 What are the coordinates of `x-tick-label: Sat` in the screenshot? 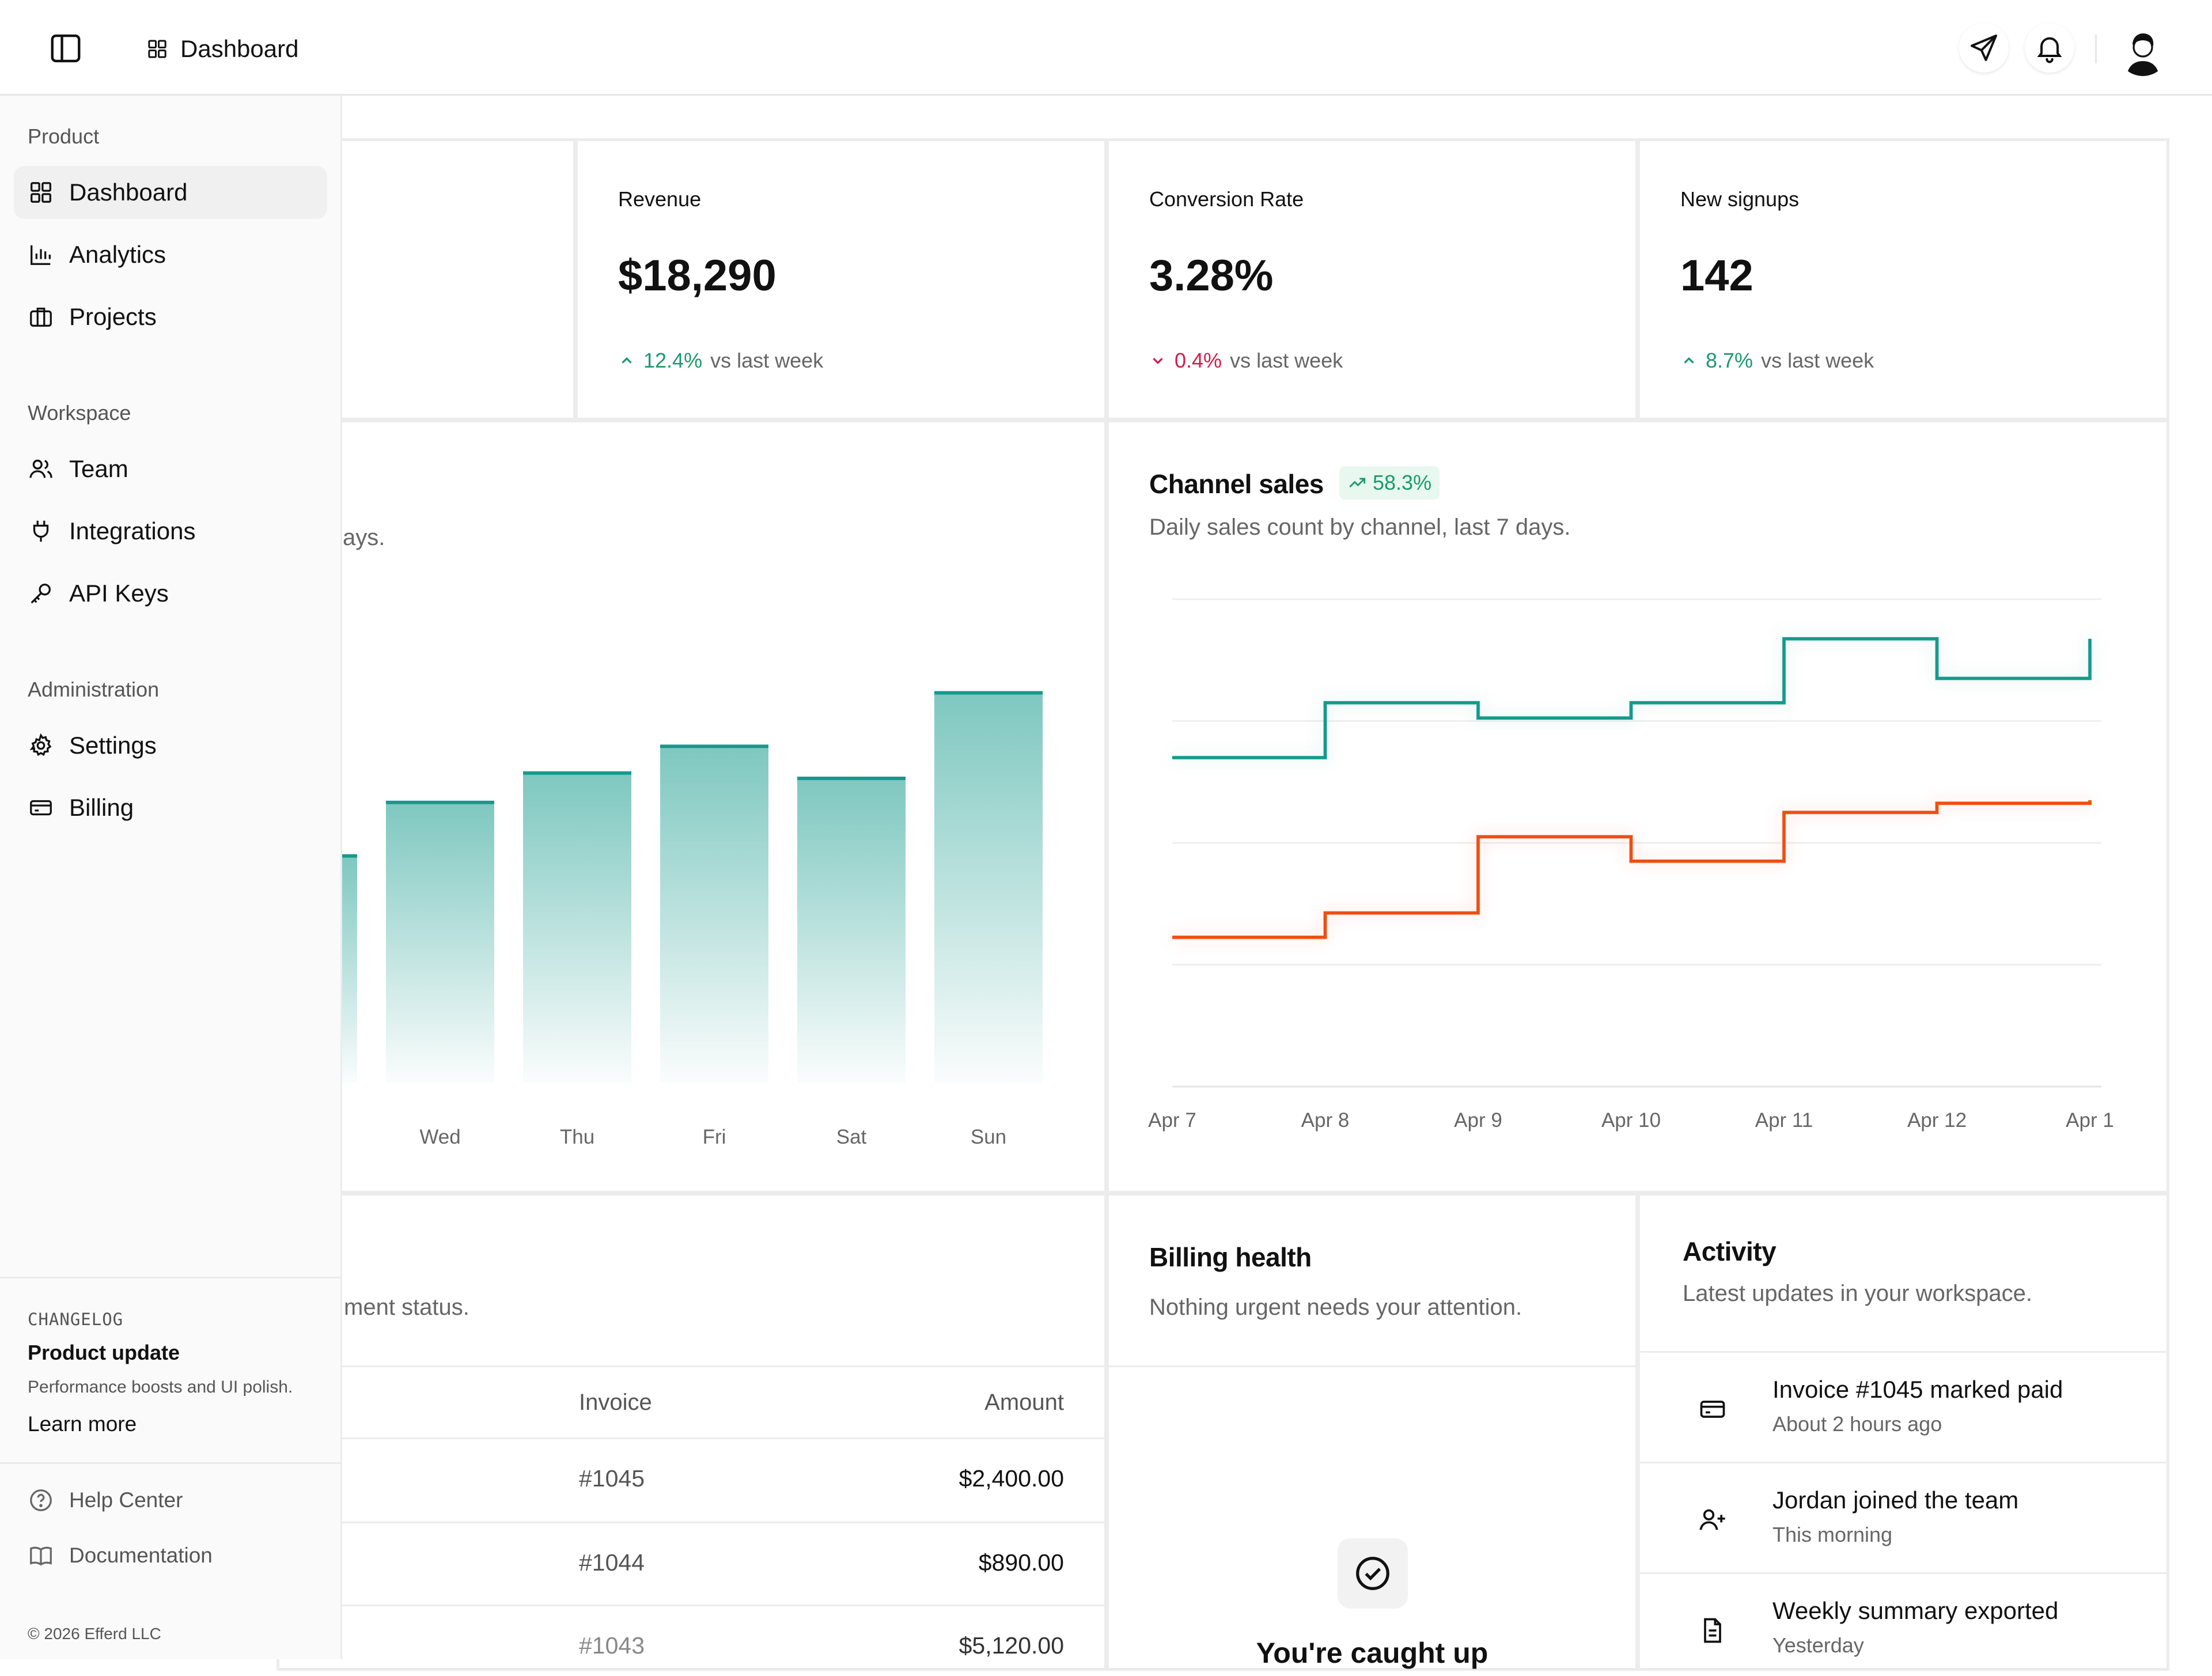 It's located at (851, 1137).